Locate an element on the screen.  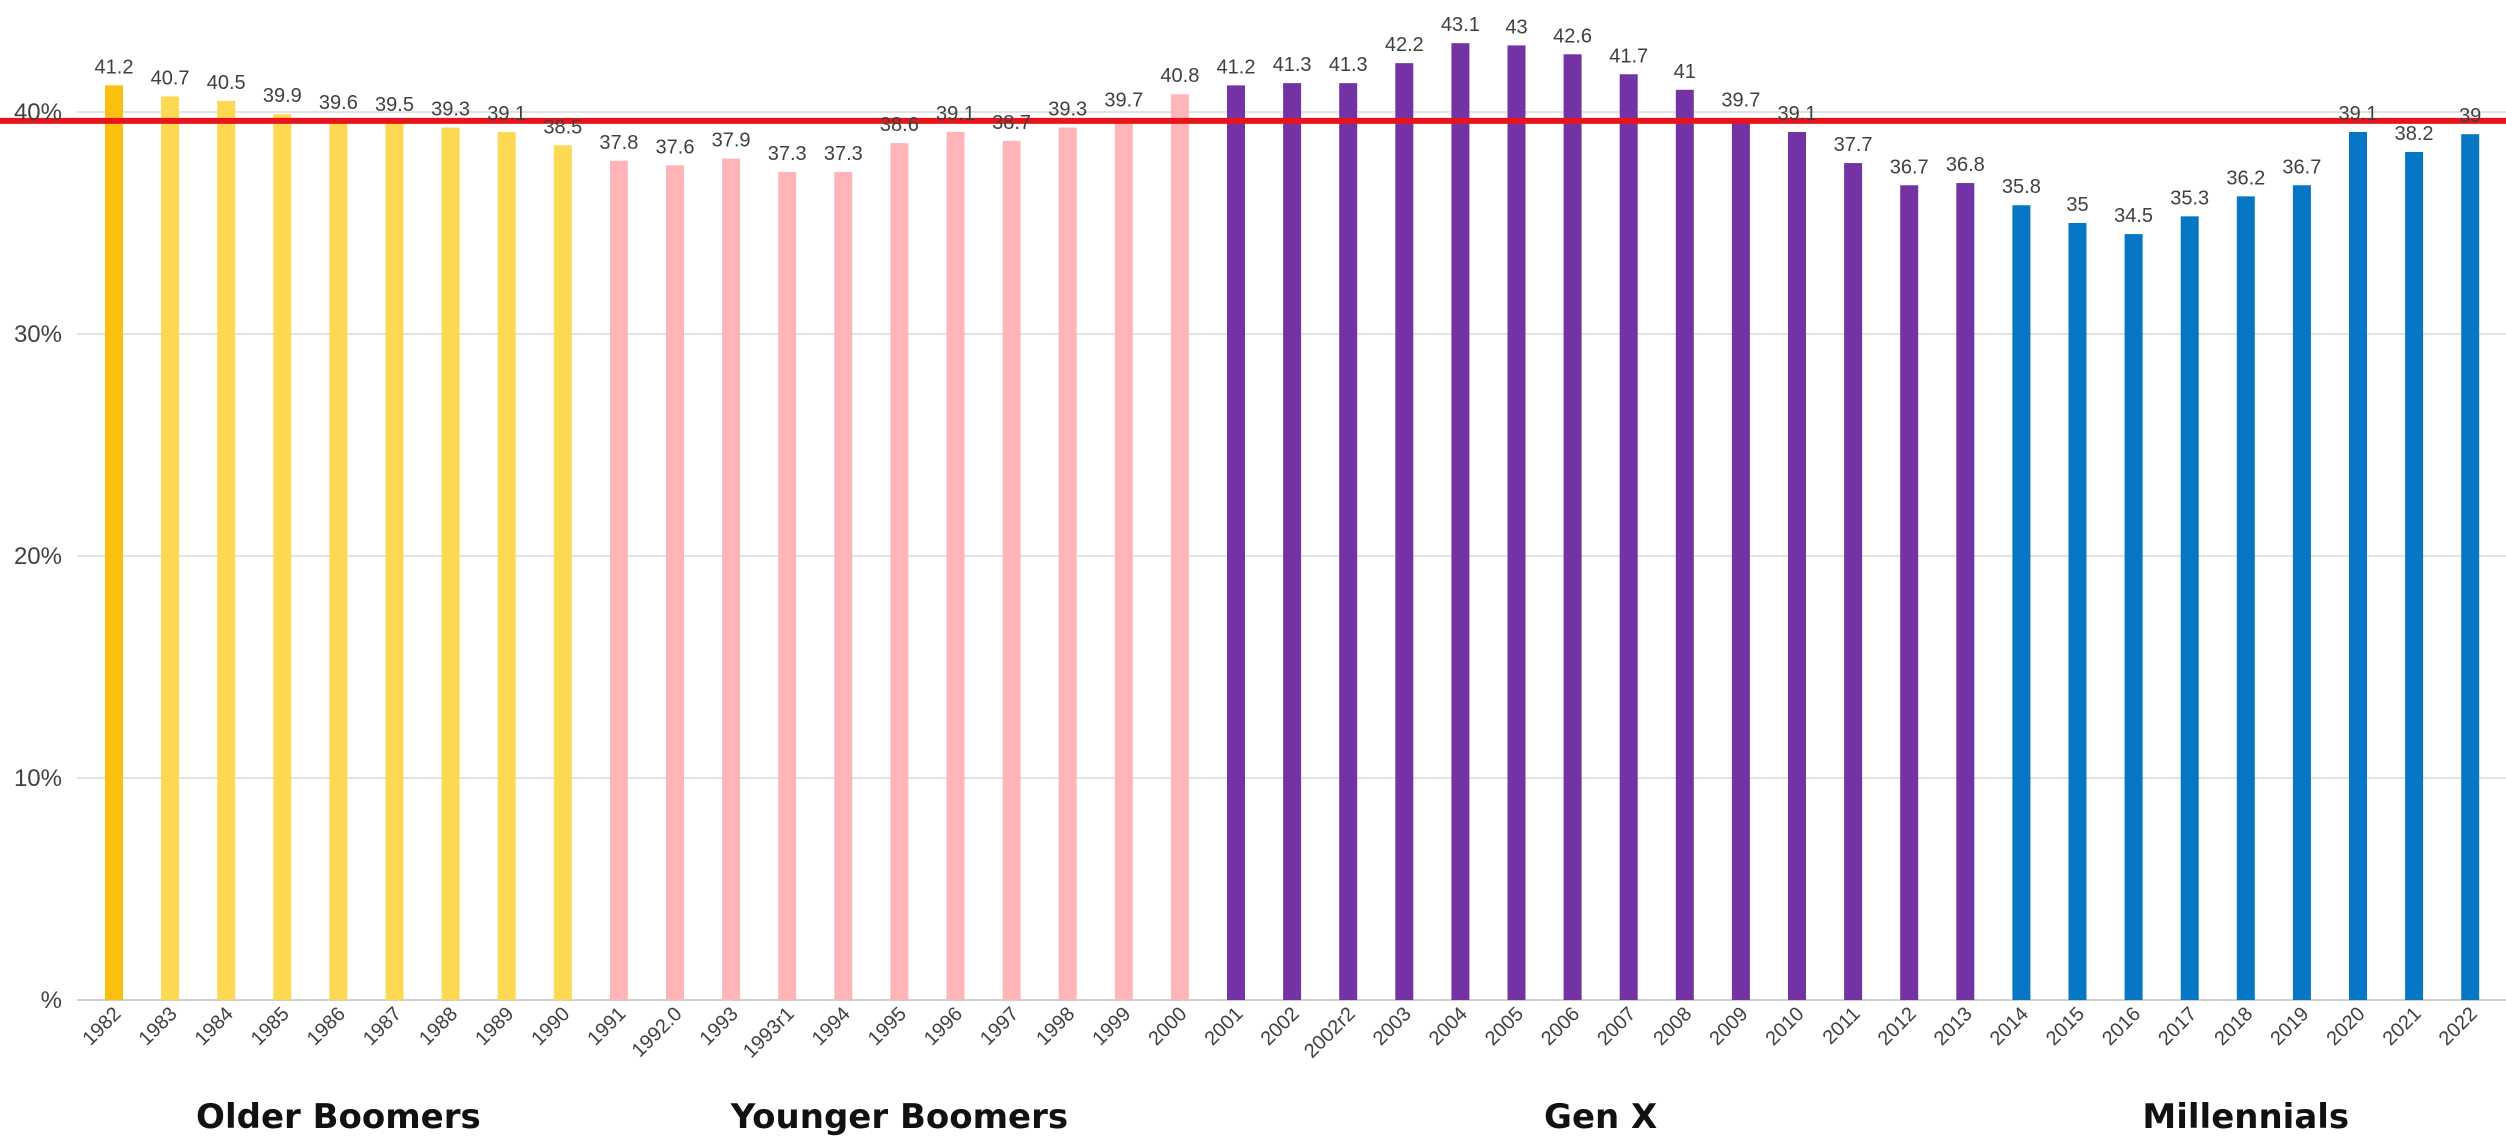
generation-label: Millennials is located at coordinates (2245, 1117).